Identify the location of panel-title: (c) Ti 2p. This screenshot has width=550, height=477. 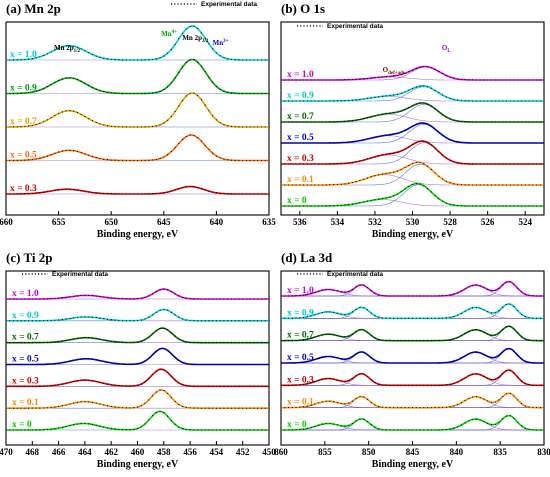
(29, 257).